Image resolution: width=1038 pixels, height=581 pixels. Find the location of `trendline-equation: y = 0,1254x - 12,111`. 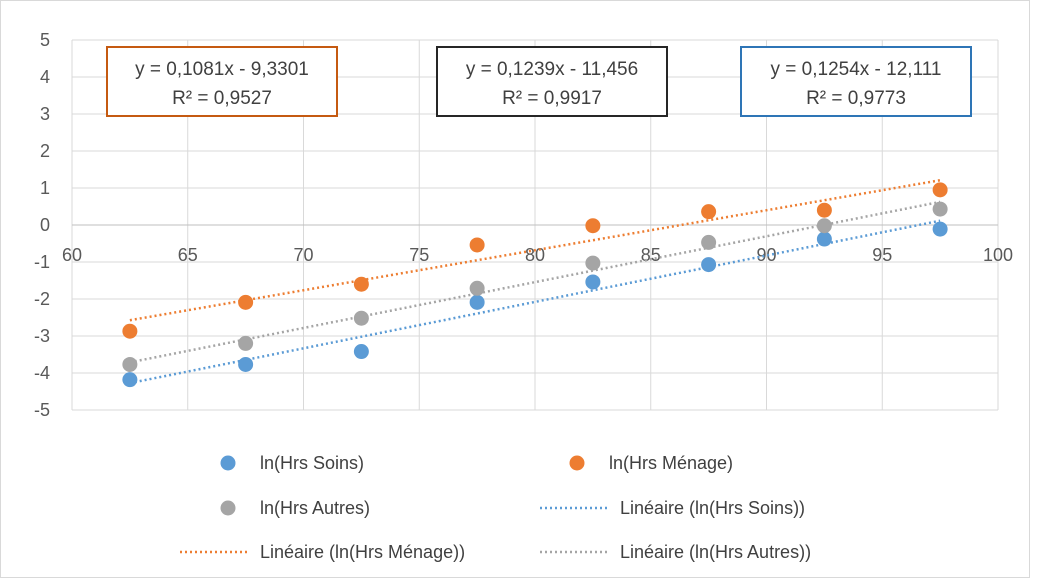

trendline-equation: y = 0,1254x - 12,111 is located at coordinates (856, 69).